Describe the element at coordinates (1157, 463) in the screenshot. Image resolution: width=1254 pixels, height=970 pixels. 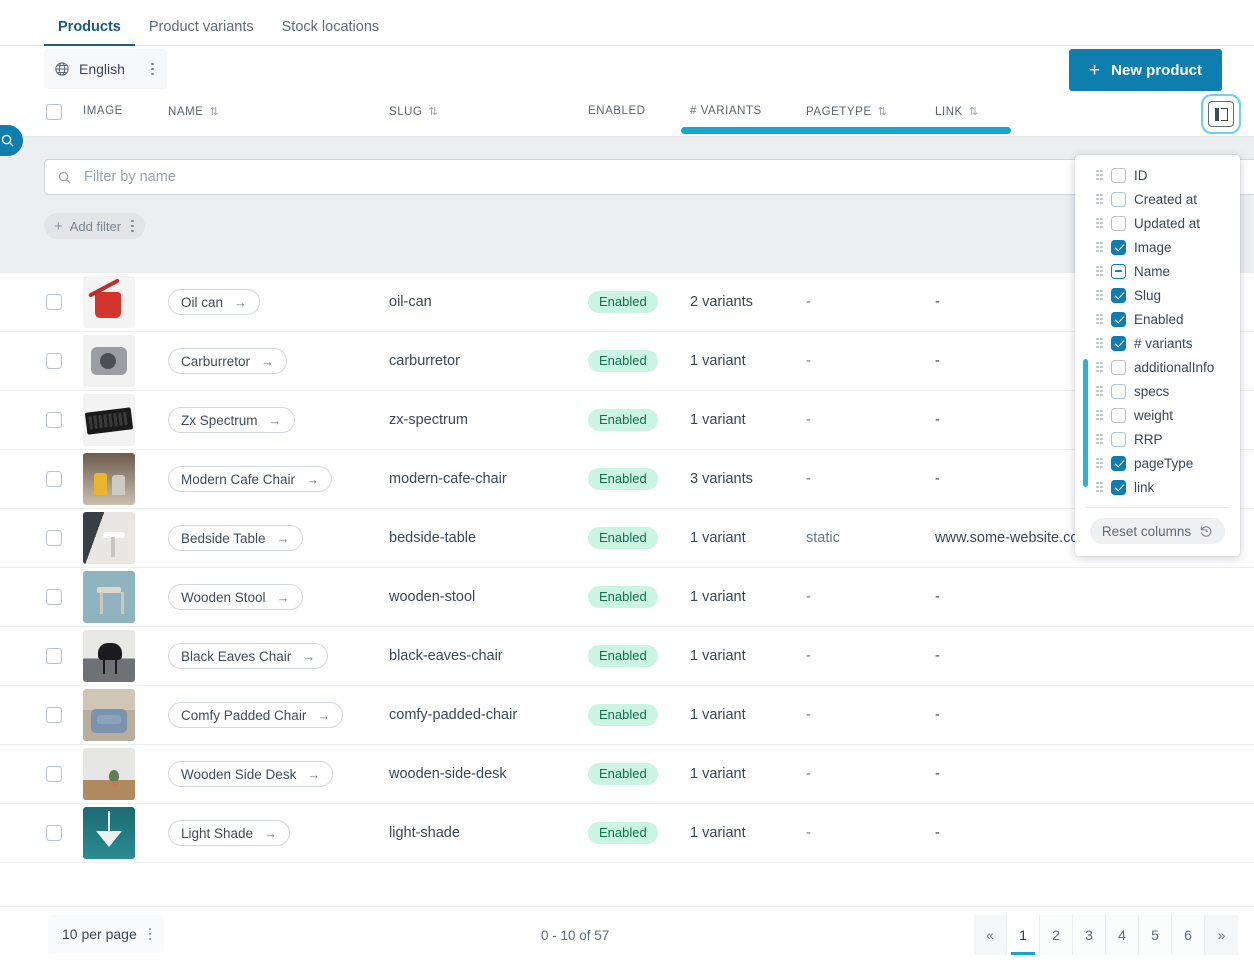
I see `column-toggle-pagetype: pageType` at that location.